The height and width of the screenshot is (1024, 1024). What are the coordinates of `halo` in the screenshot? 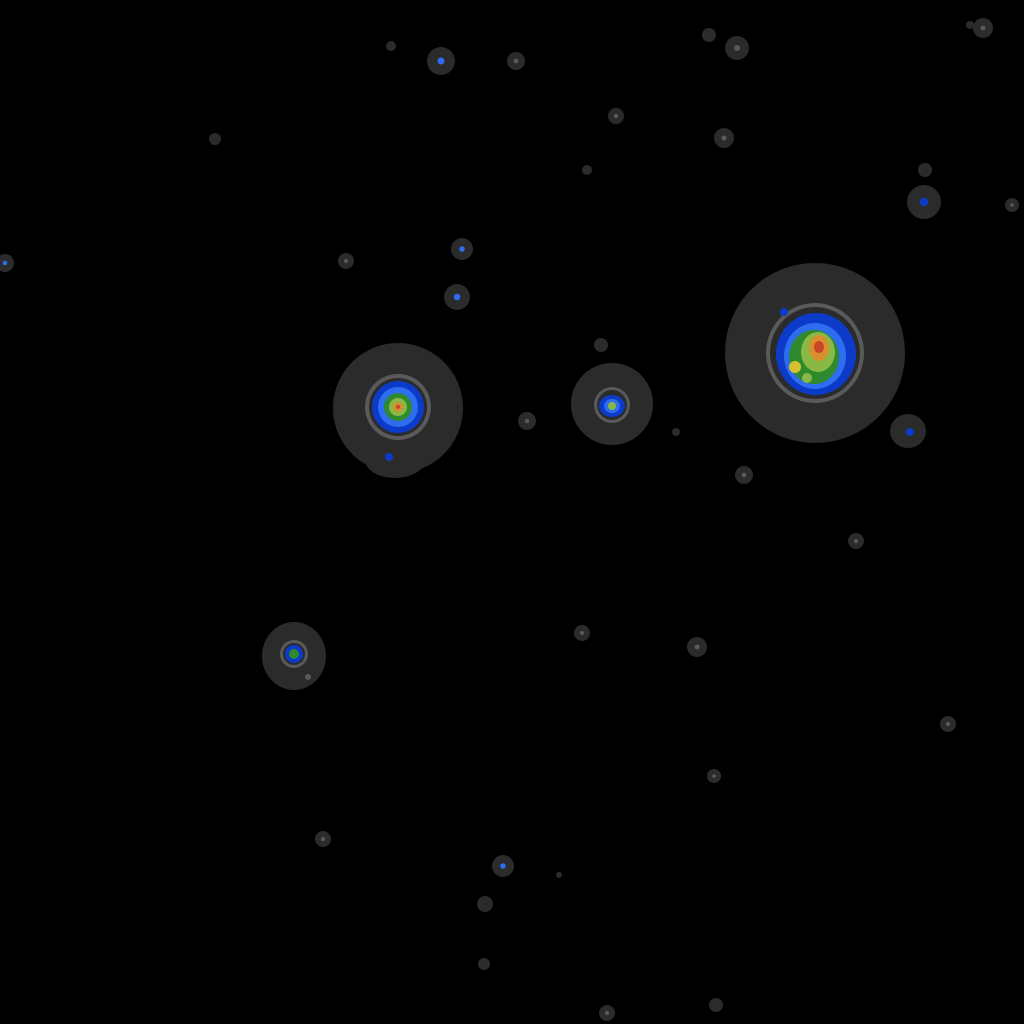 It's located at (395, 460).